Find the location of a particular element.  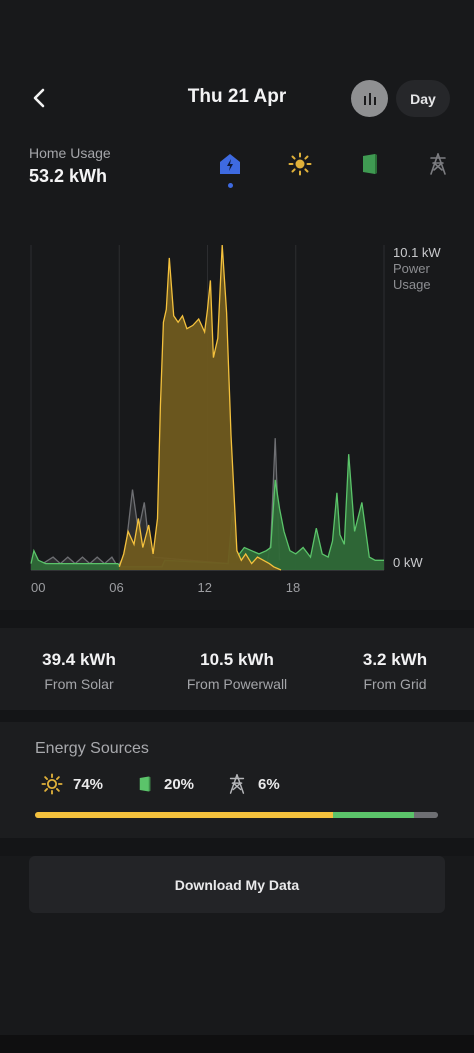

back-chevron-icon is located at coordinates (40, 98).